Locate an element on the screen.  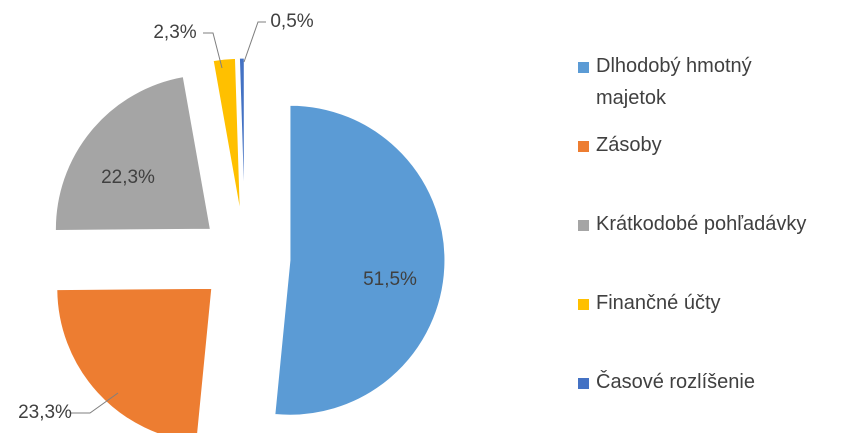
data-label: 0,5% is located at coordinates (291, 21).